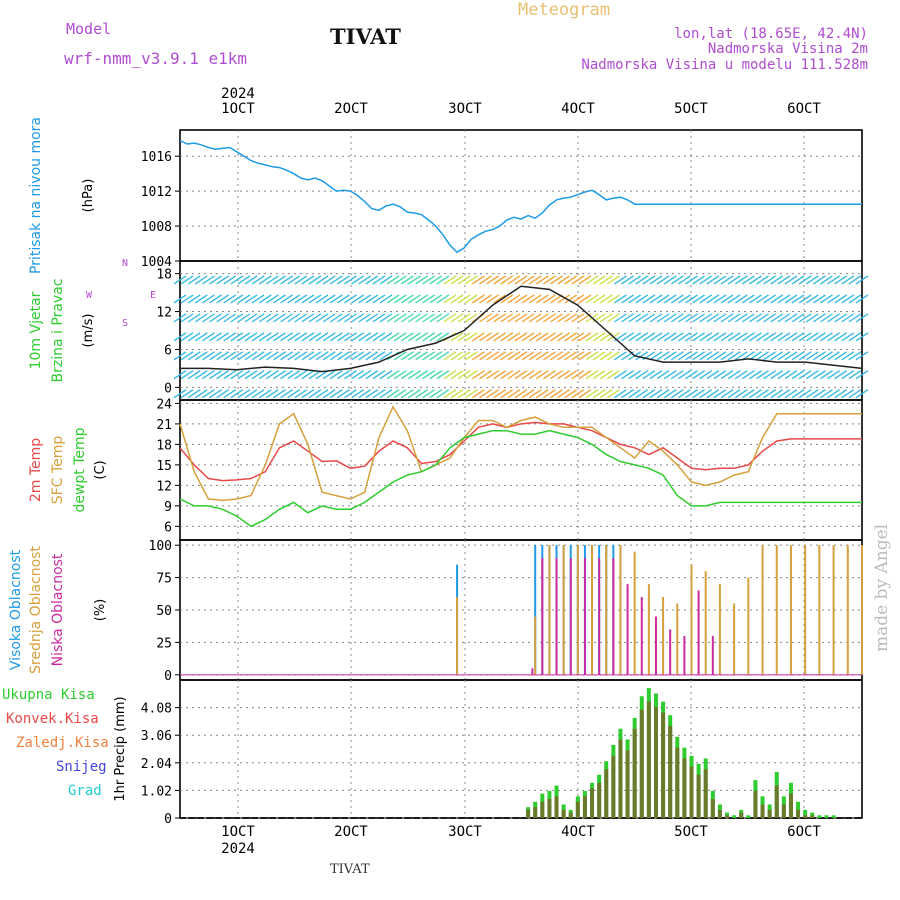  Describe the element at coordinates (89, 295) in the screenshot. I see `compass-w: W` at that location.